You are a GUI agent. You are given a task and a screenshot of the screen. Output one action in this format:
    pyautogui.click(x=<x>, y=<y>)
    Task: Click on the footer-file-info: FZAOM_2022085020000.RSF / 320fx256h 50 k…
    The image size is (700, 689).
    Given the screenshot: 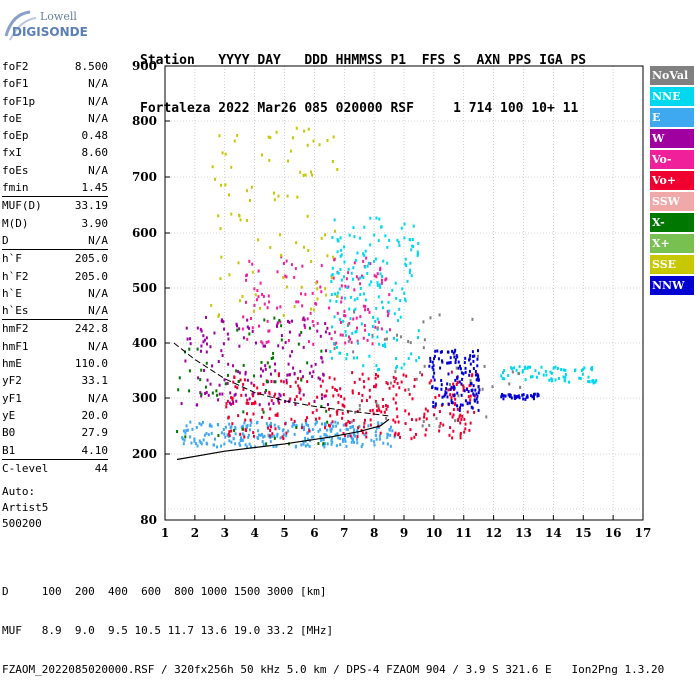 What is the action you would take?
    pyautogui.click(x=333, y=669)
    